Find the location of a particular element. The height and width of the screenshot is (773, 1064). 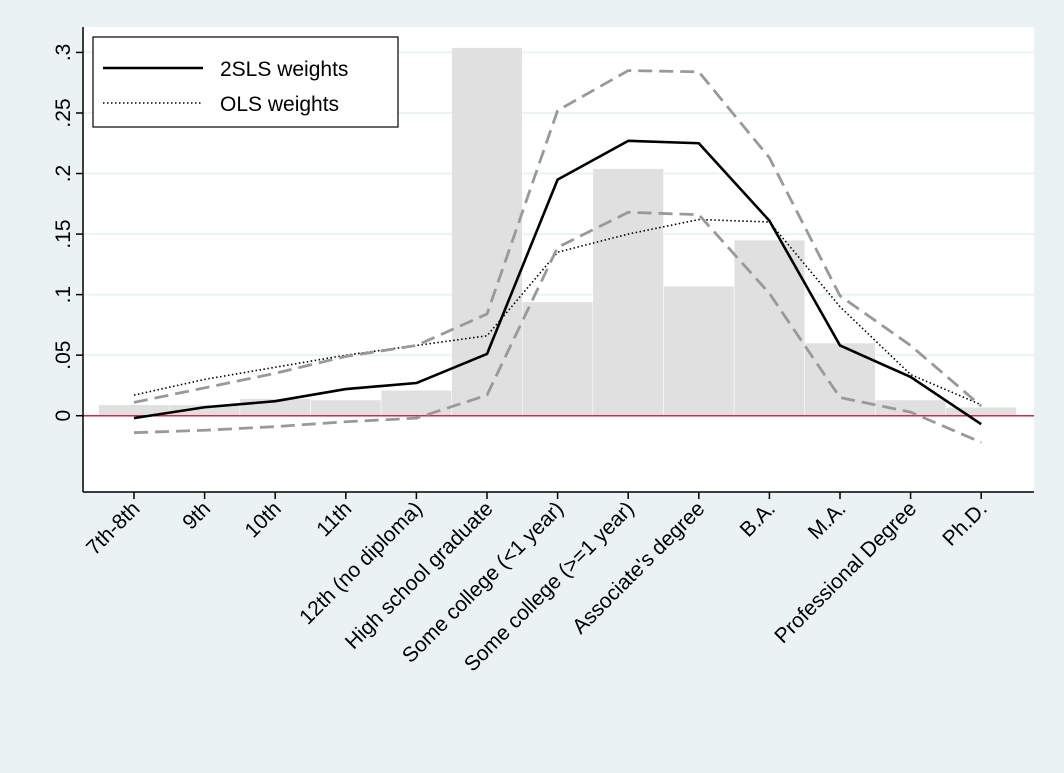

y-tick-label: .2 is located at coordinates (63, 174).